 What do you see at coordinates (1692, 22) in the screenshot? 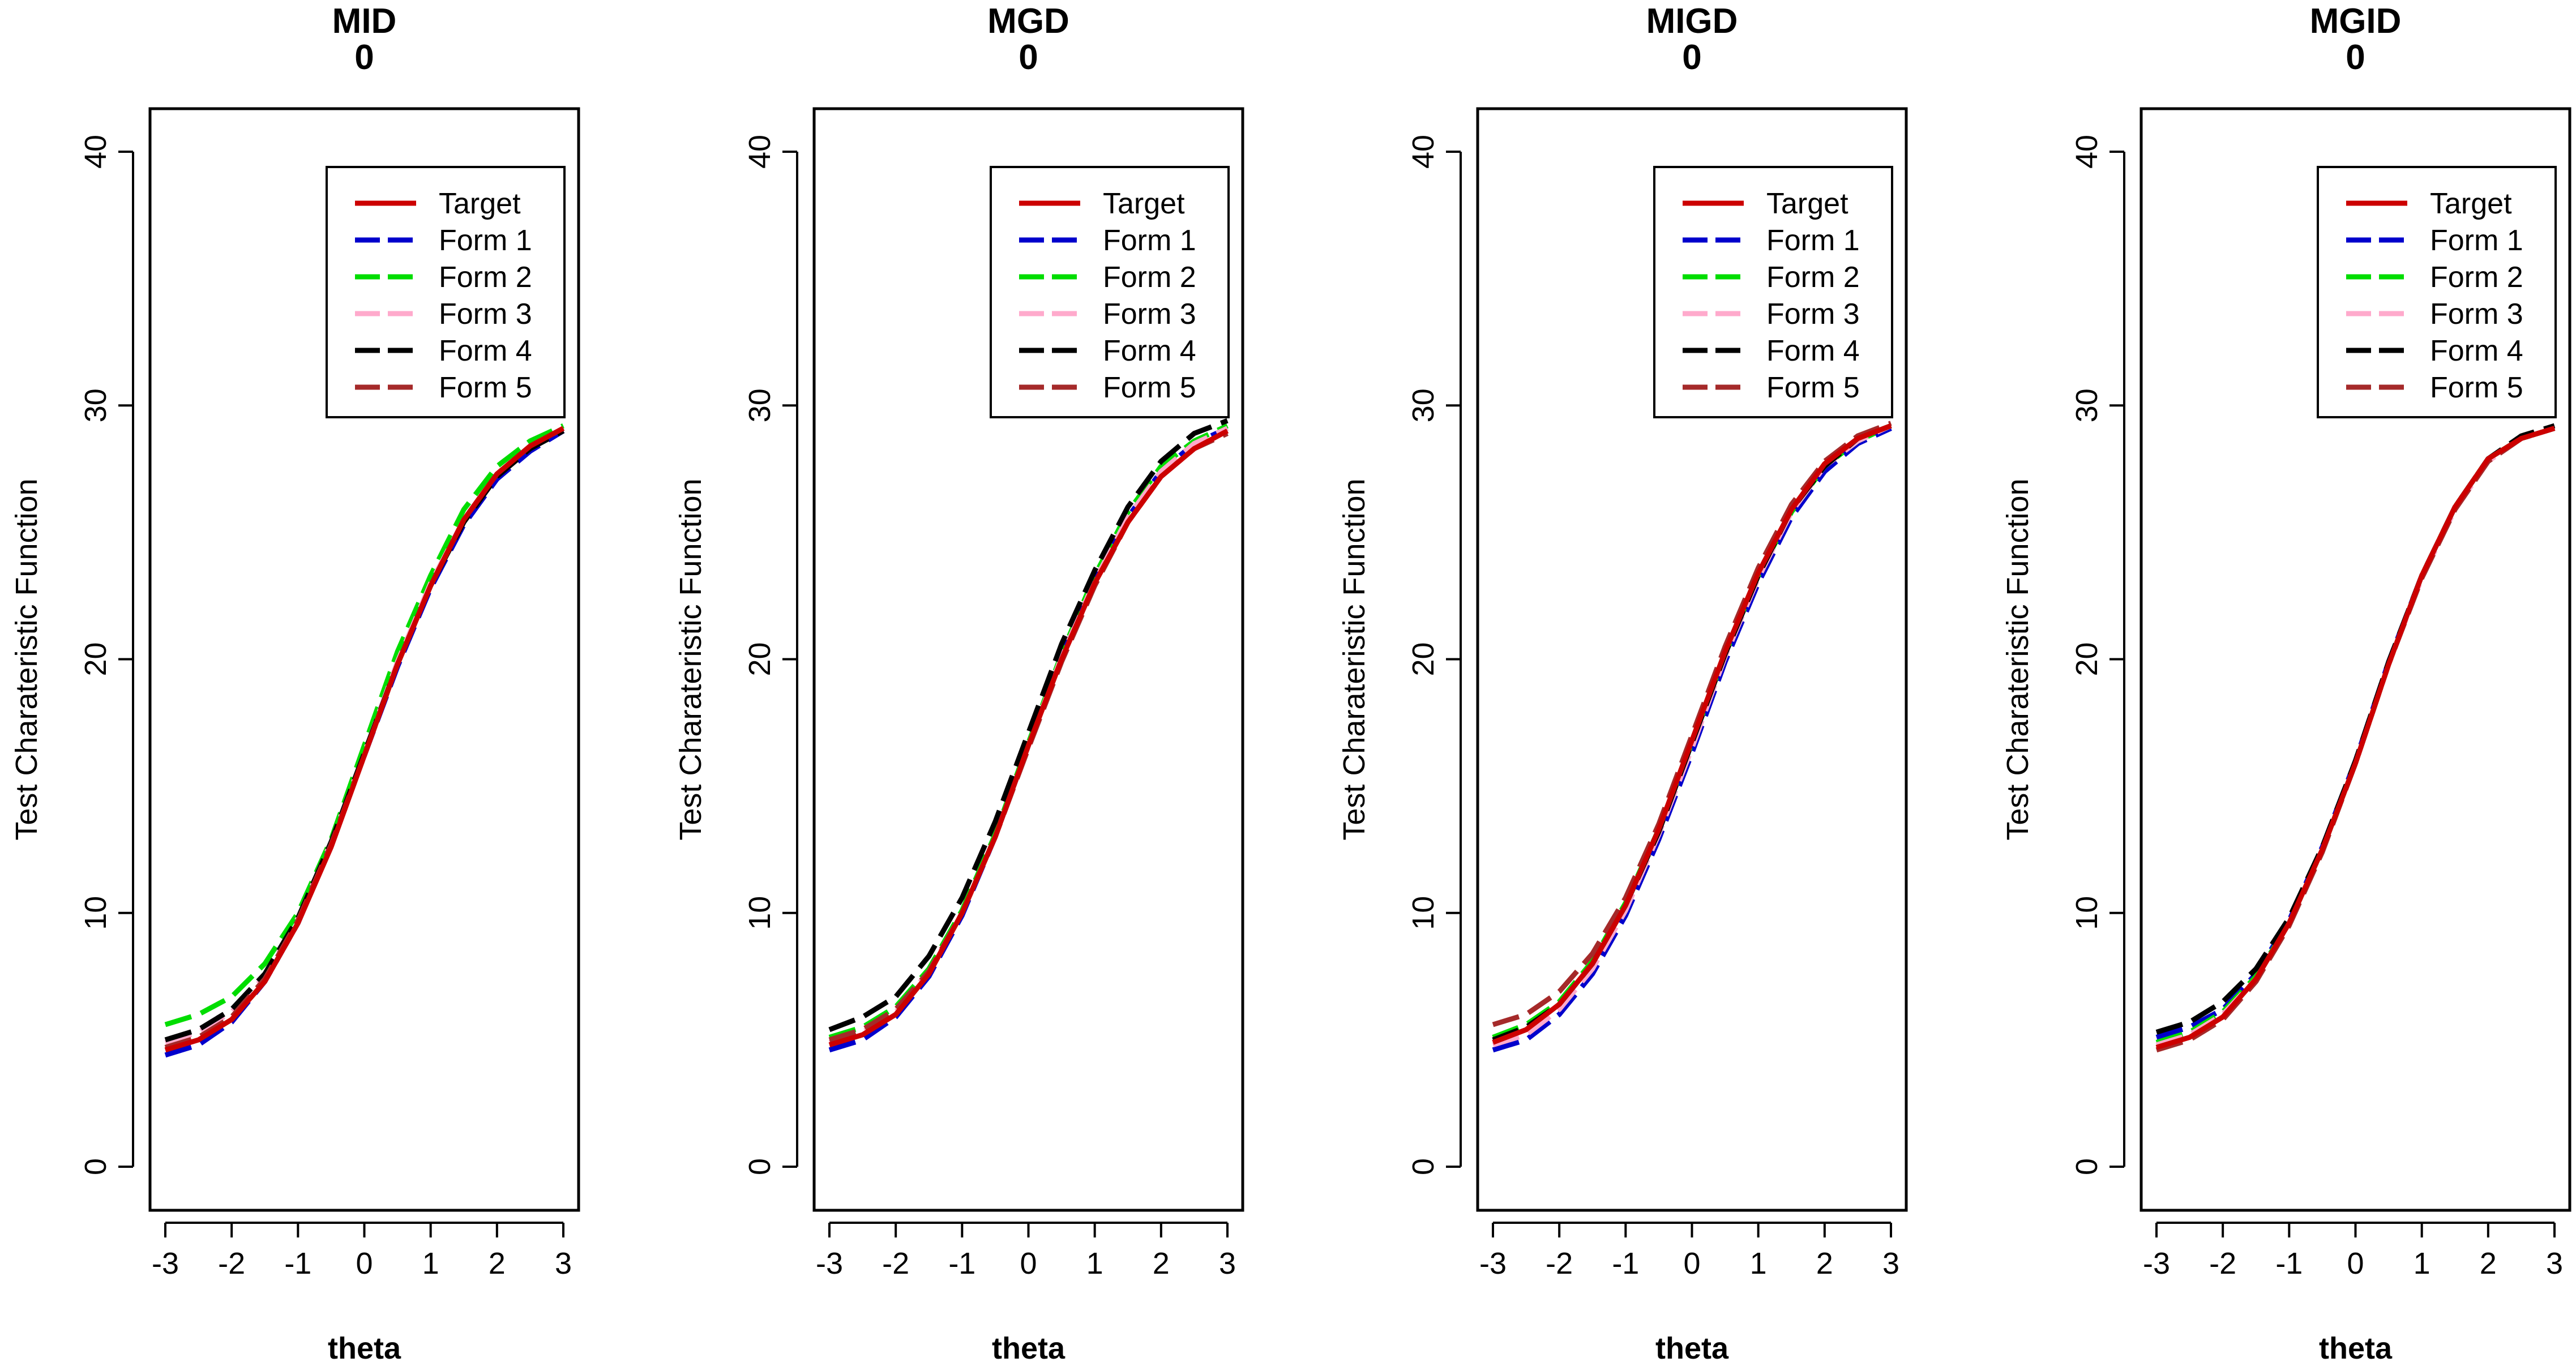
I see `chart-title: MIGD` at bounding box center [1692, 22].